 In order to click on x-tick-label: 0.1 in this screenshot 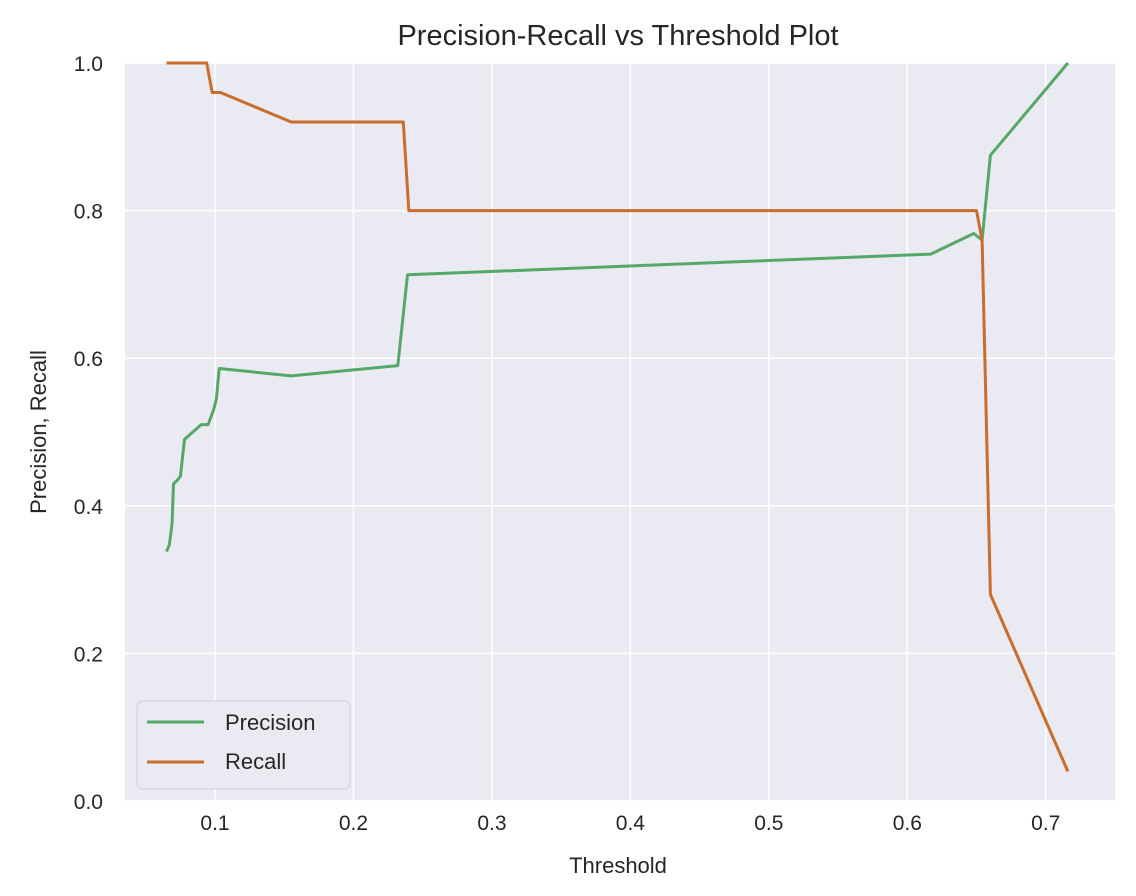, I will do `click(214, 823)`.